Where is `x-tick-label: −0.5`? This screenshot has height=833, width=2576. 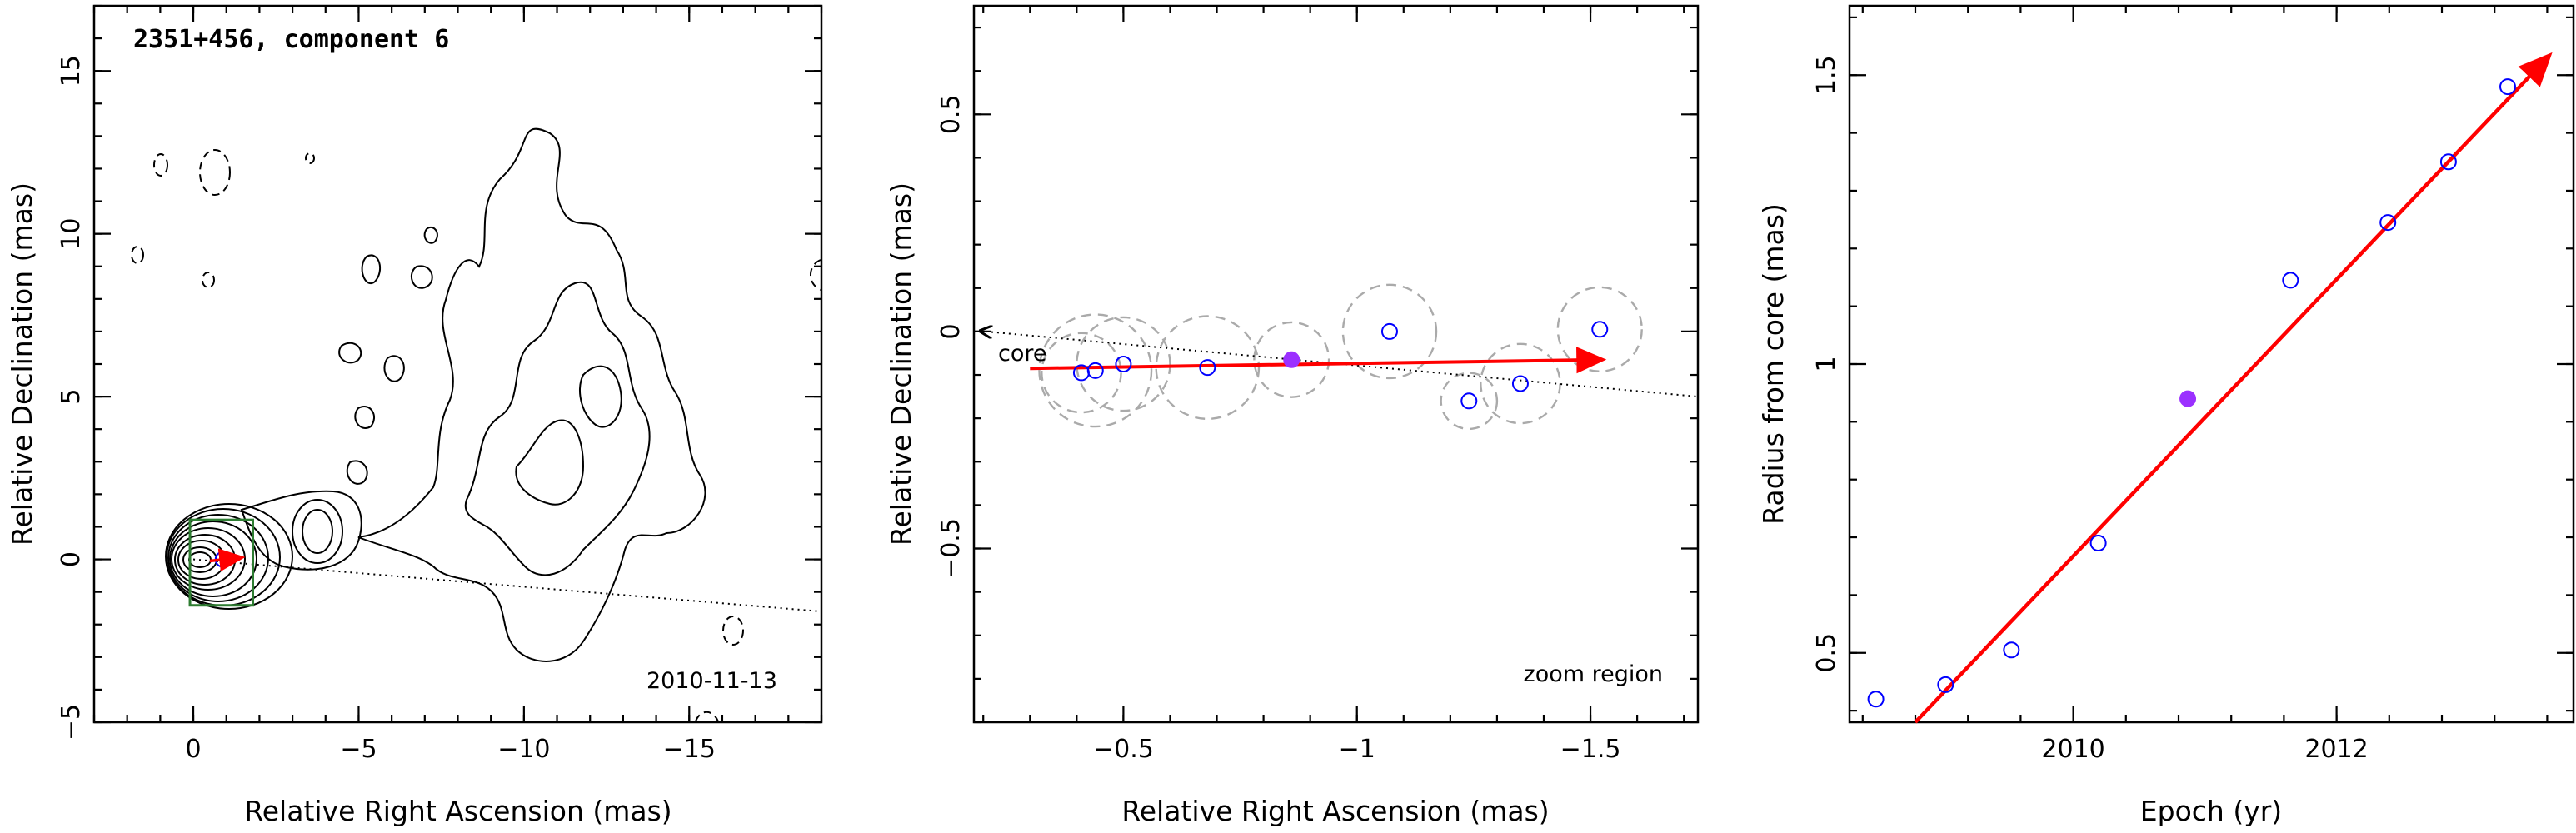
x-tick-label: −0.5 is located at coordinates (1123, 749).